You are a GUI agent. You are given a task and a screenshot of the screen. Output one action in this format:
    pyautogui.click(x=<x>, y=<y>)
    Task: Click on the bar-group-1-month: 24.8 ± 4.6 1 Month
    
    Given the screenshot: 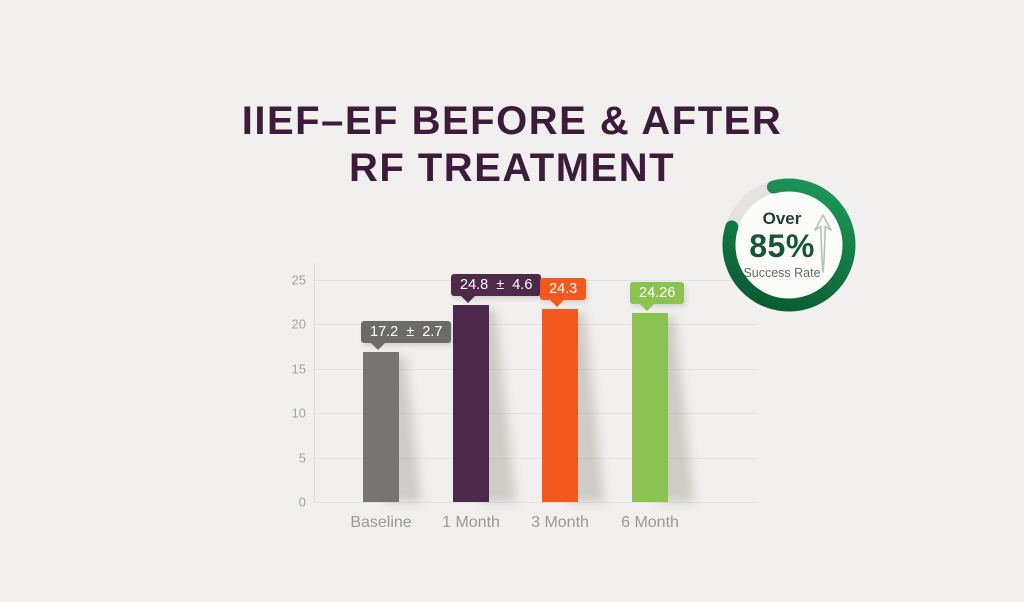 What is the action you would take?
    pyautogui.click(x=492, y=397)
    